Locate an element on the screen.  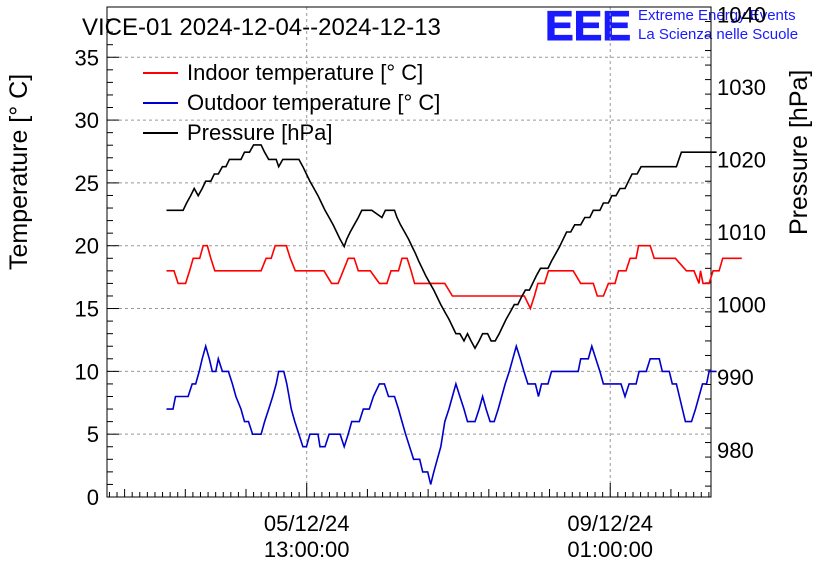
y-right-tick-label: 1010 is located at coordinates (741, 232).